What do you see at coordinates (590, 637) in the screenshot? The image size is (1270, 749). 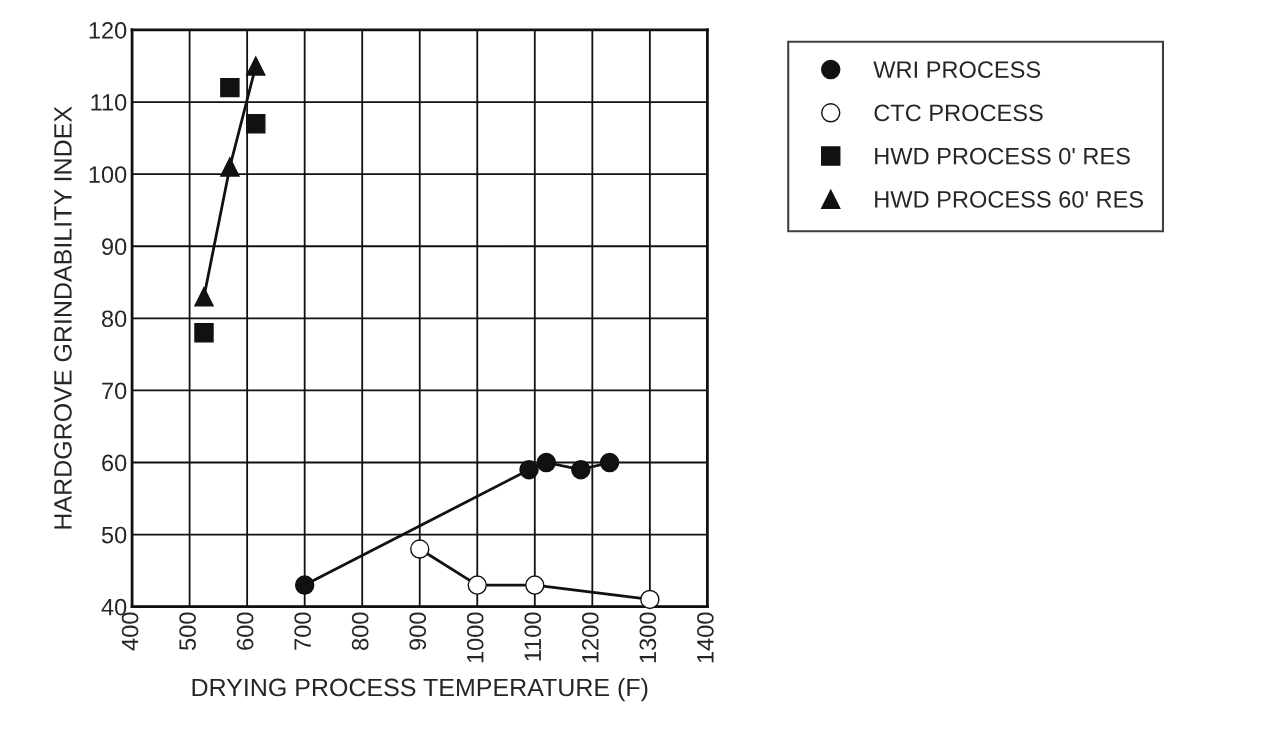 I see `x-tick-label: 1200` at bounding box center [590, 637].